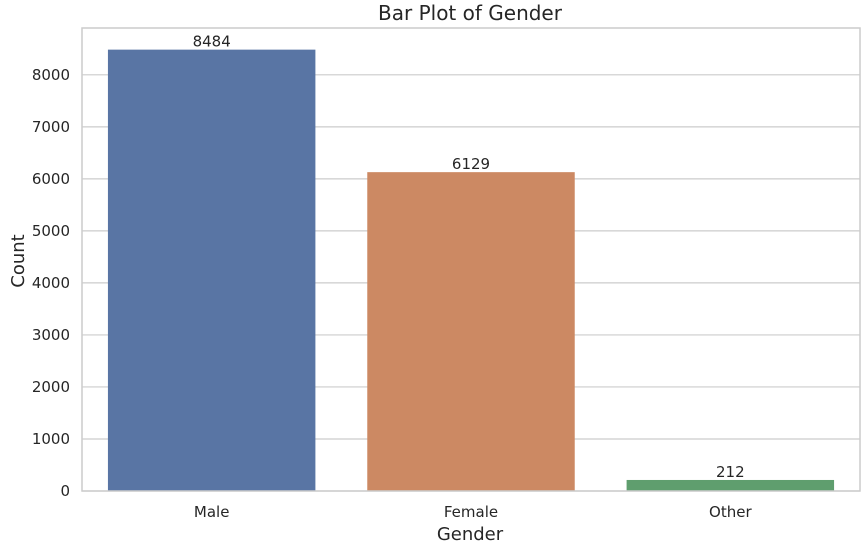 The image size is (866, 551). What do you see at coordinates (212, 512) in the screenshot?
I see `x-tick-label: Male` at bounding box center [212, 512].